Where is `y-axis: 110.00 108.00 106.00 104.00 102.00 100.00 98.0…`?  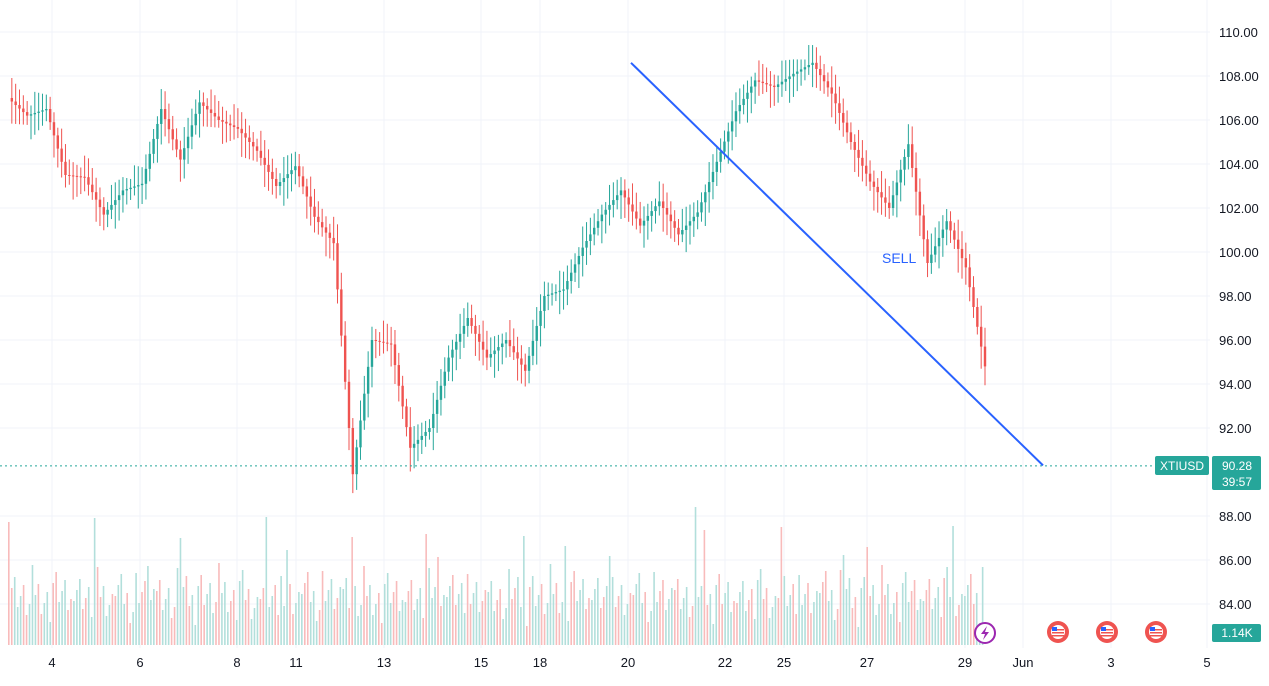 y-axis: 110.00 108.00 106.00 104.00 102.00 100.00 98.0… is located at coordinates (1239, 318).